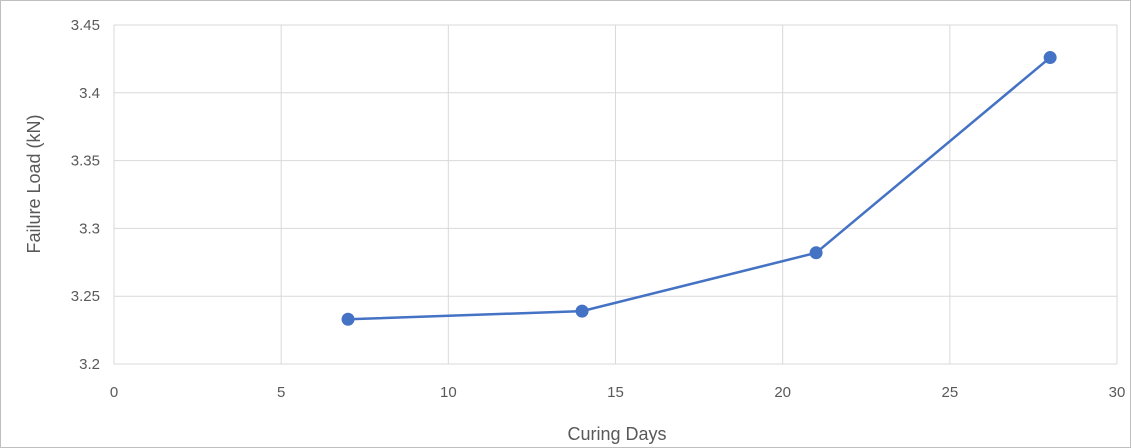  What do you see at coordinates (85, 296) in the screenshot?
I see `y-tick-label: 3.25` at bounding box center [85, 296].